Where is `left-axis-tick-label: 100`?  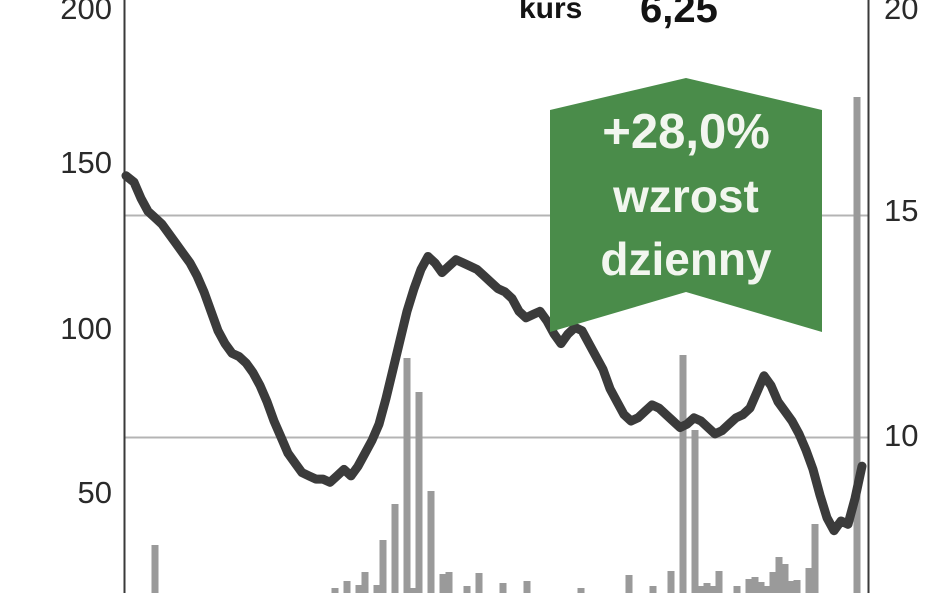 left-axis-tick-label: 100 is located at coordinates (86, 328).